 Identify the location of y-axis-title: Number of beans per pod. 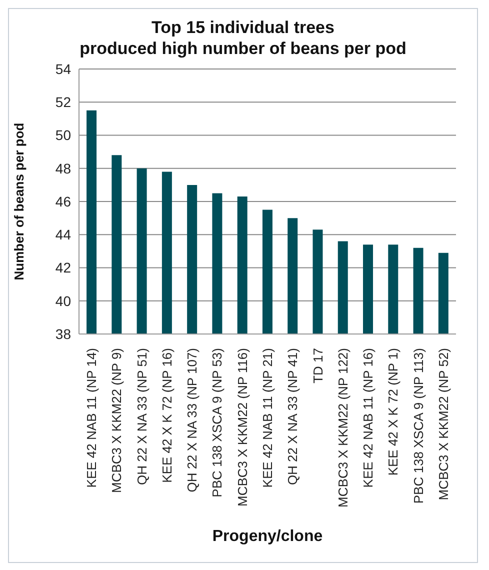
(19, 201).